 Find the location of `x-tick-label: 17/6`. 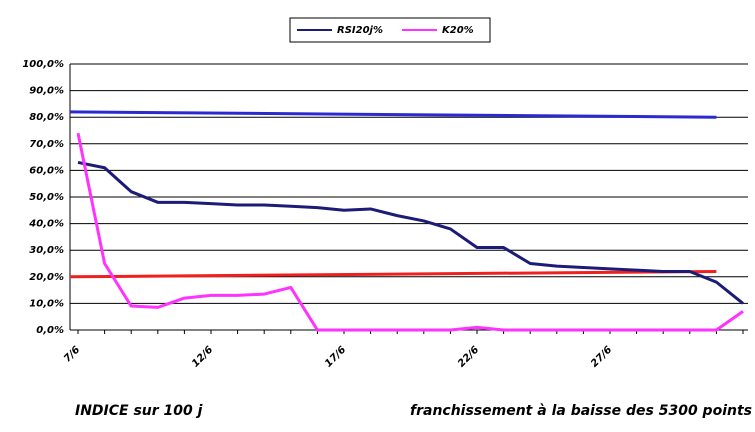

x-tick-label: 17/6 is located at coordinates (335, 356).